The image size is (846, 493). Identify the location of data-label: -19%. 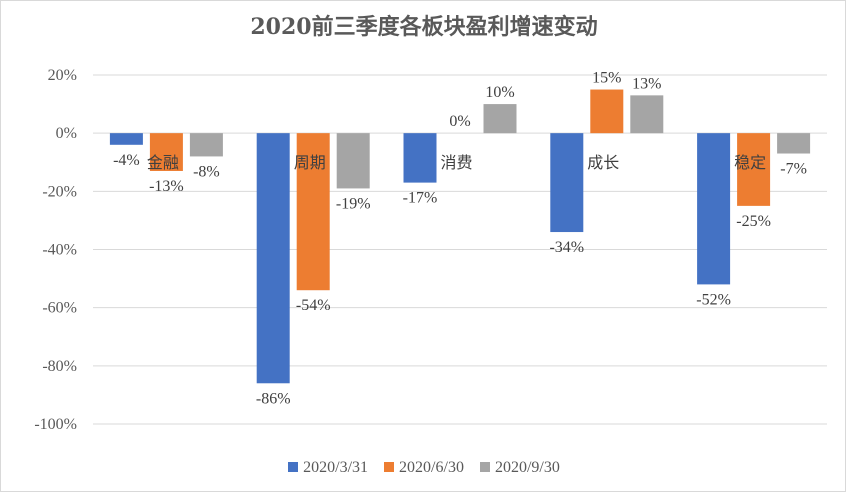
(353, 203).